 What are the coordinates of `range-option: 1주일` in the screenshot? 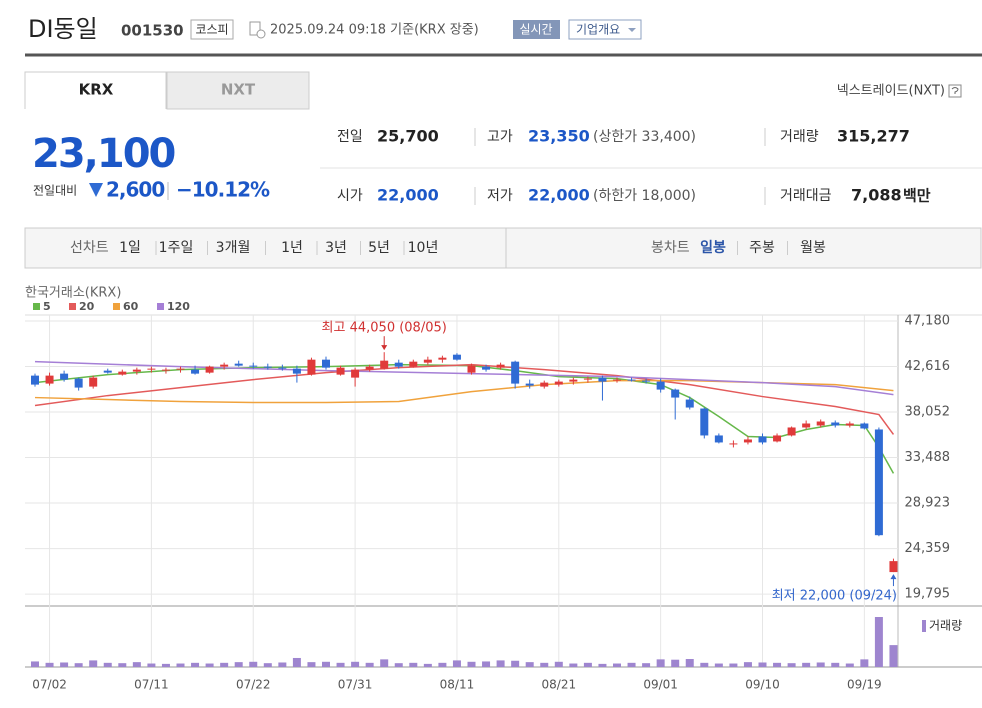 It's located at (176, 248).